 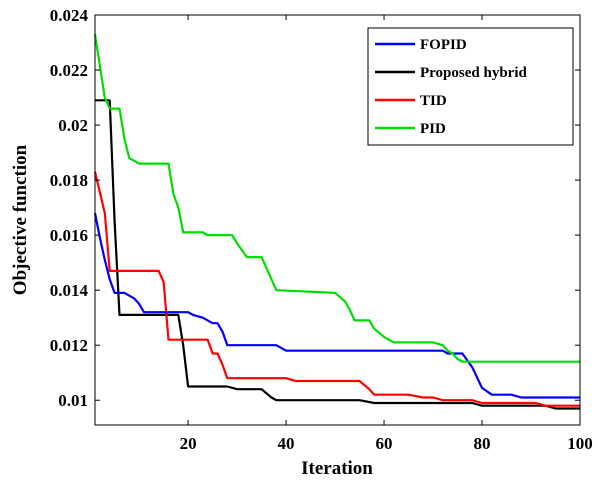 I want to click on y-tick-label: 0.018, so click(x=69, y=180).